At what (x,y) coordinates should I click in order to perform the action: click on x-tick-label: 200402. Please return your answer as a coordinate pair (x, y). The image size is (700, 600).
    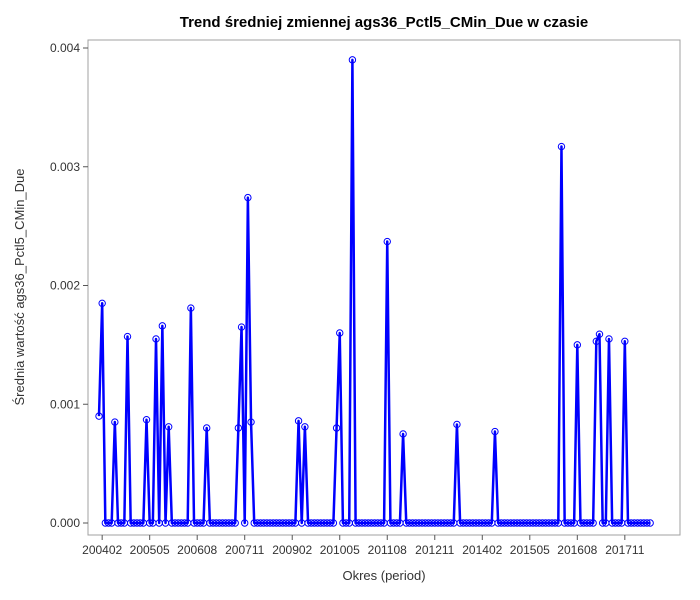
    Looking at the image, I should click on (102, 550).